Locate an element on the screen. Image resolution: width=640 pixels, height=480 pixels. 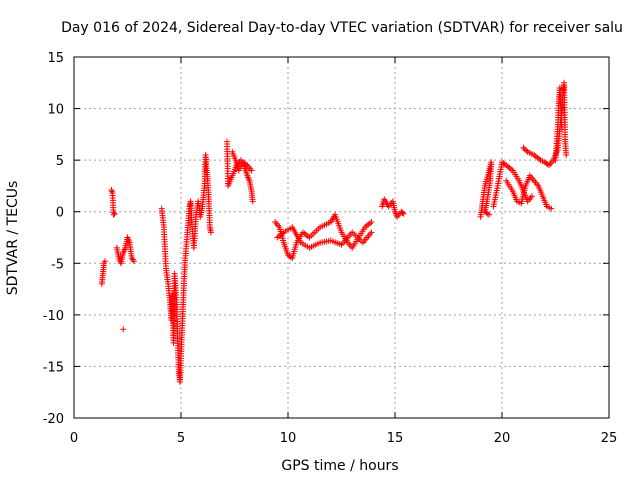
y-tick-label: -20 is located at coordinates (53, 419).